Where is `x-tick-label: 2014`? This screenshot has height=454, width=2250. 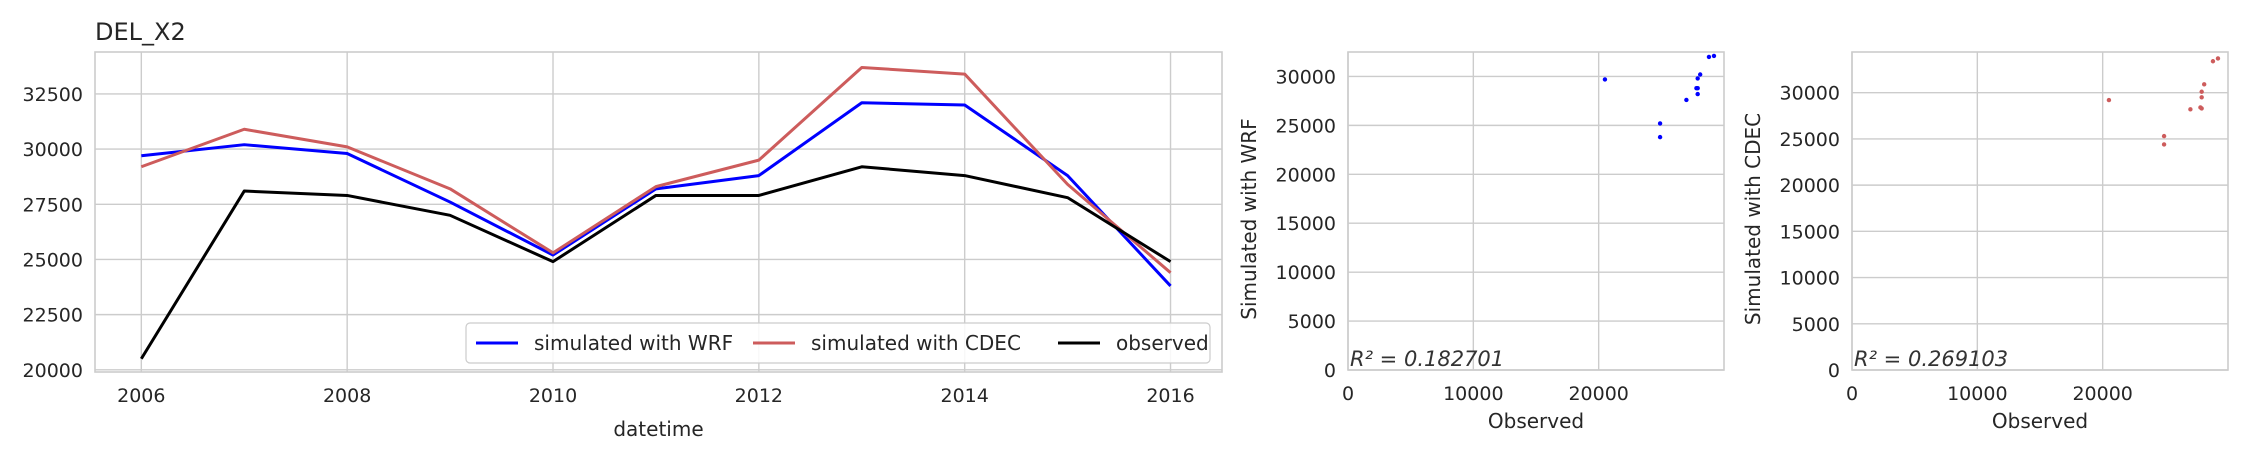
x-tick-label: 2014 is located at coordinates (965, 396).